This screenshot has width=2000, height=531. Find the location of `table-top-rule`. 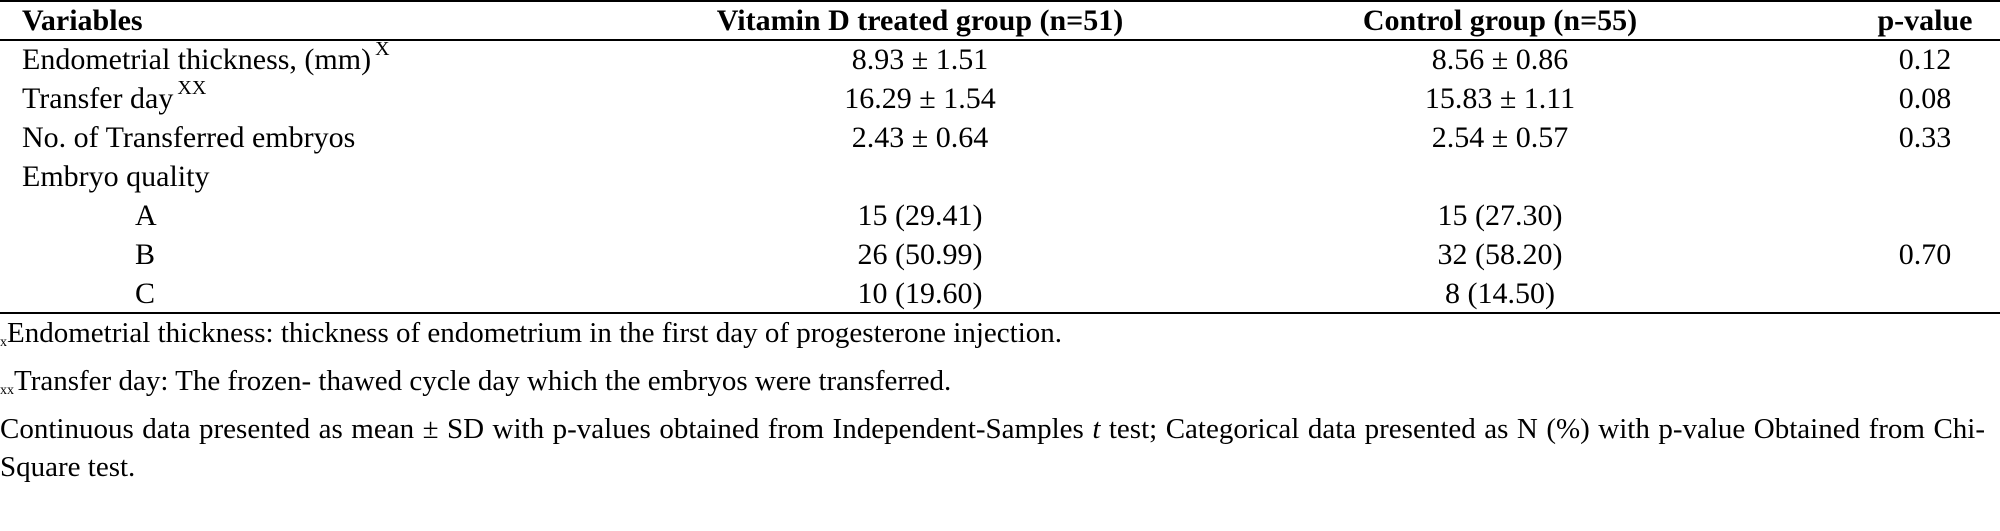

table-top-rule is located at coordinates (1000, 1).